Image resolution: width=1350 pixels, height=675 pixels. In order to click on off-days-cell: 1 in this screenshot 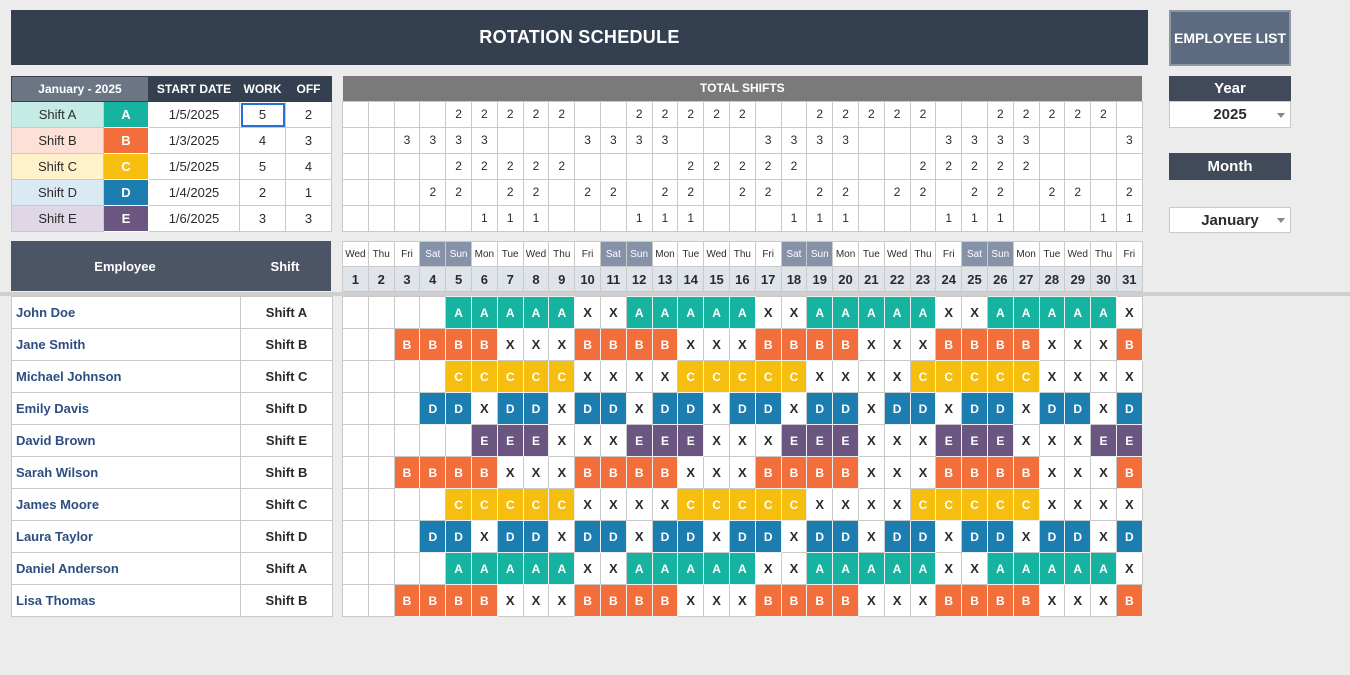, I will do `click(308, 192)`.